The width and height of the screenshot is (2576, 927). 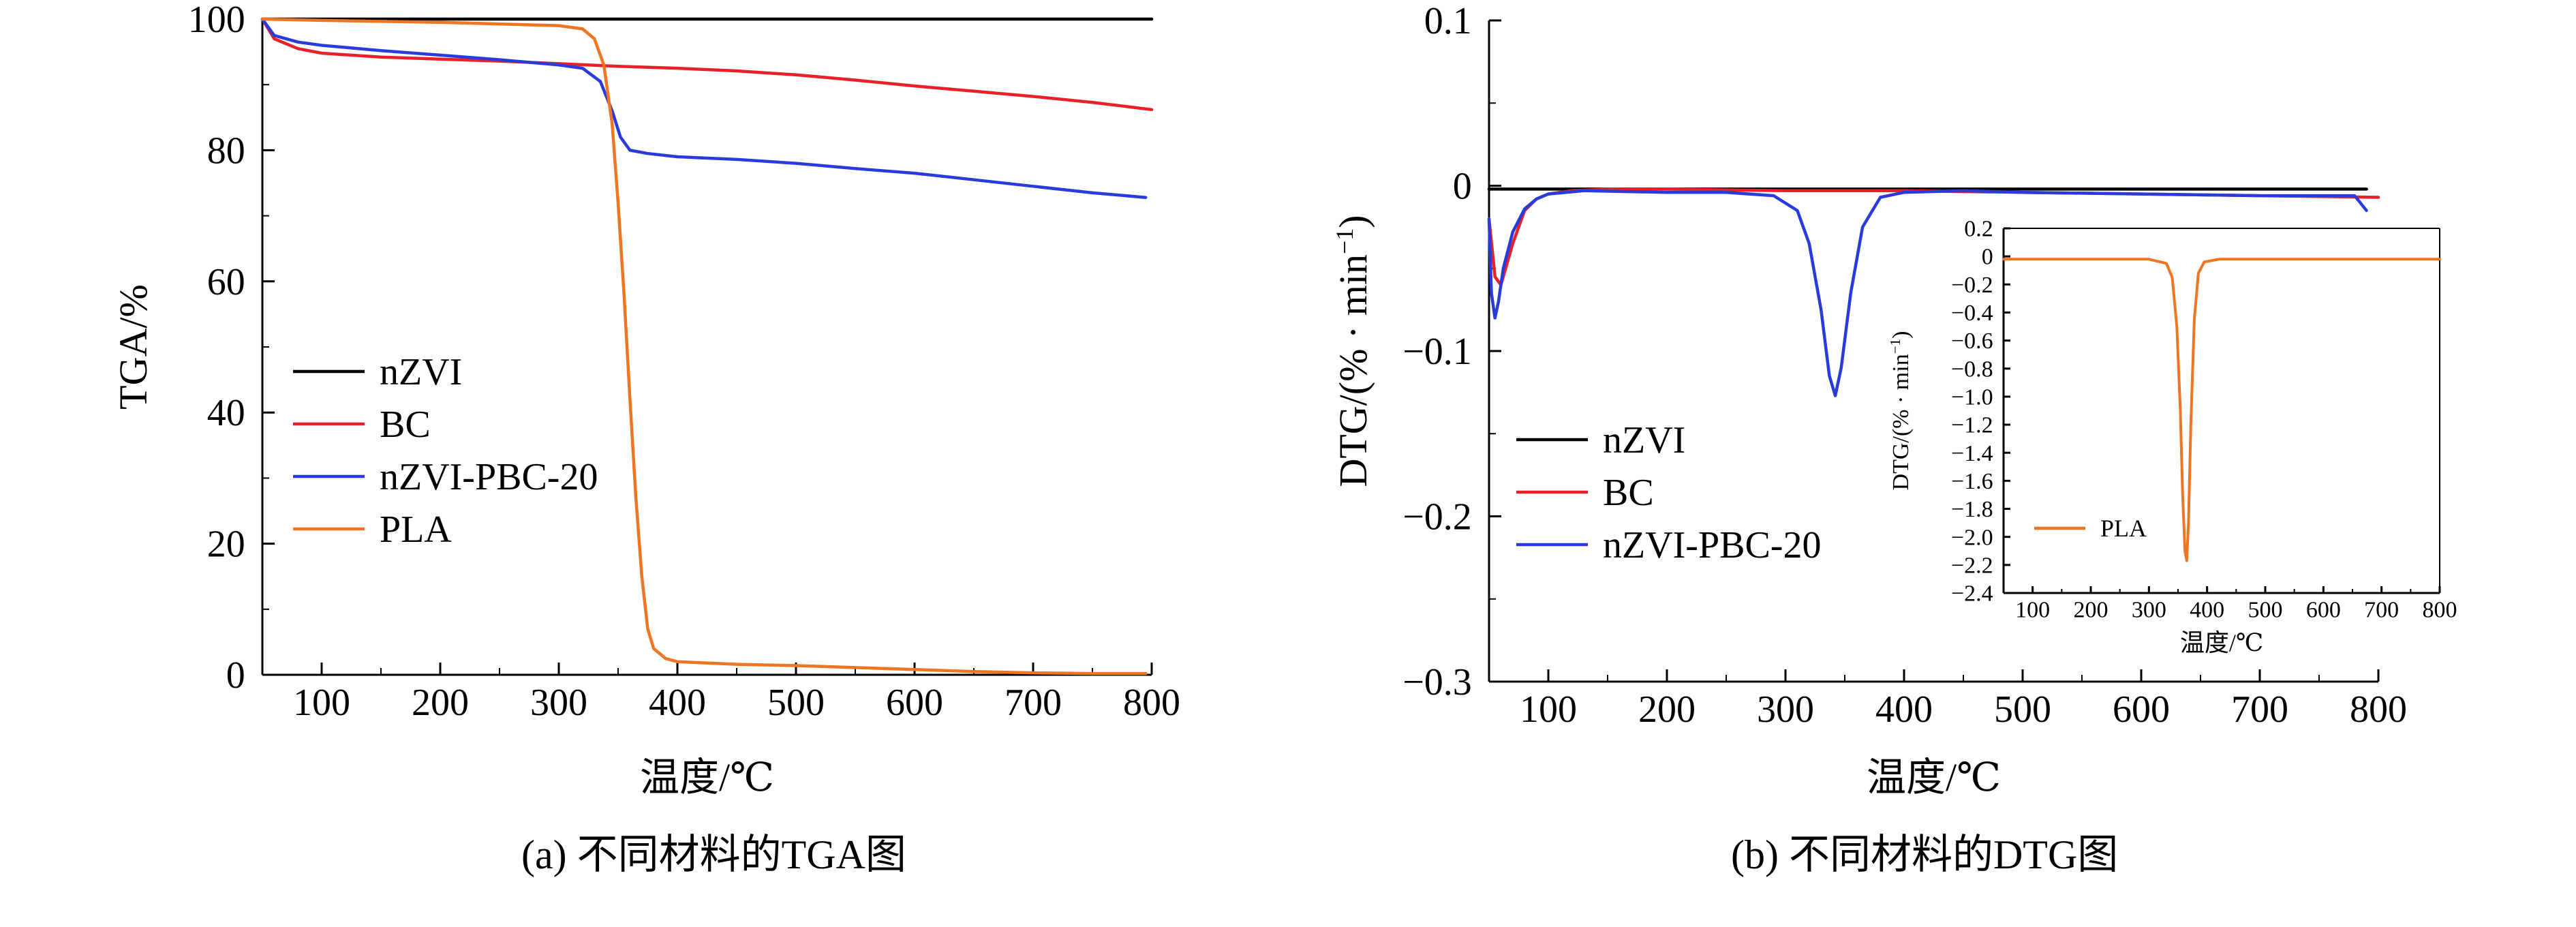 What do you see at coordinates (226, 282) in the screenshot?
I see `tga-y-tick-label: 60` at bounding box center [226, 282].